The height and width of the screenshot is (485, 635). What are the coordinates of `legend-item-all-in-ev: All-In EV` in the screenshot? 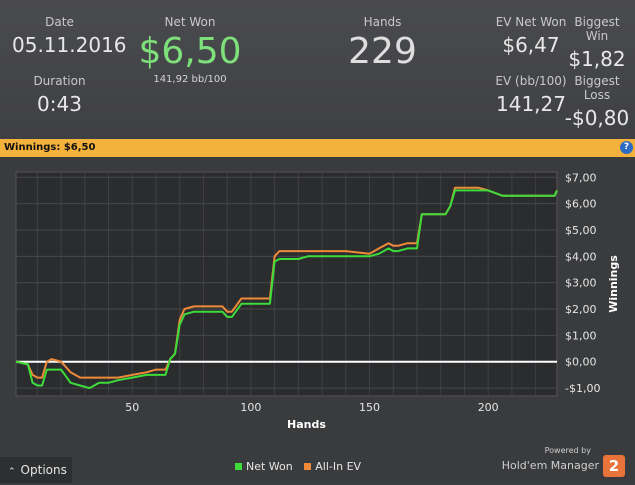 It's located at (332, 466).